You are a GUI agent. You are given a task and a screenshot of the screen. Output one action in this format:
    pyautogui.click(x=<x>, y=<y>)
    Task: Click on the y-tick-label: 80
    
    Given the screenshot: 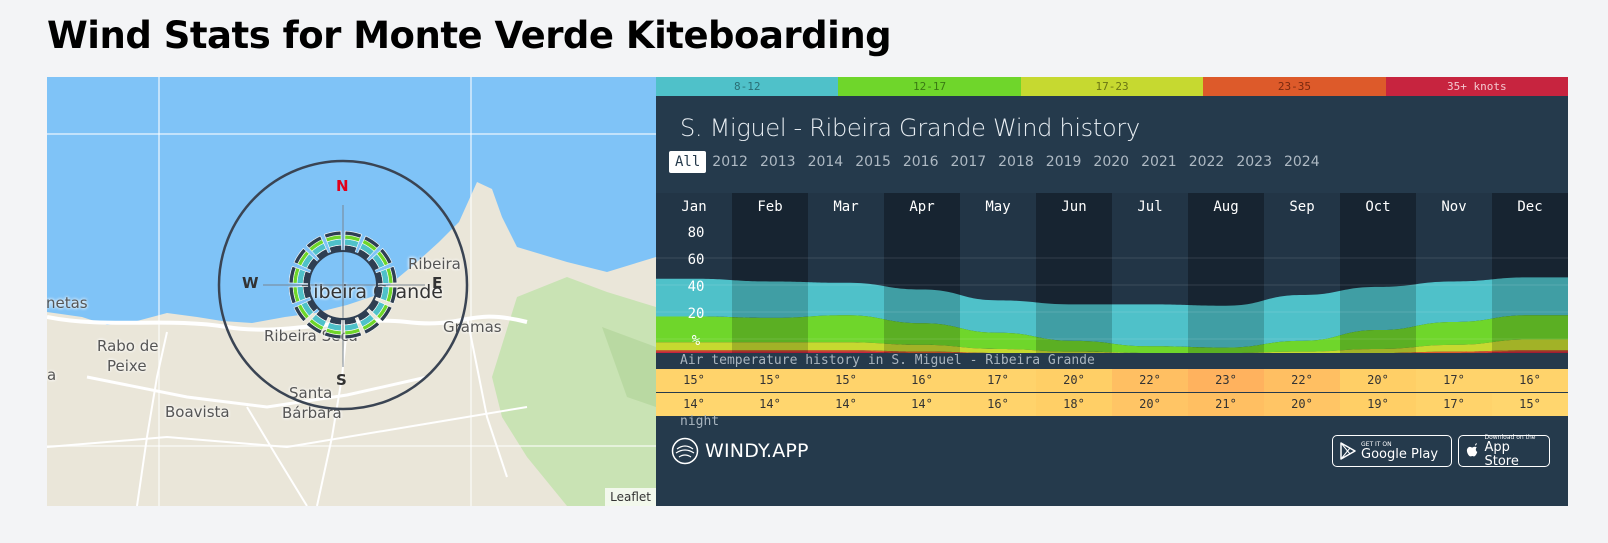 What is the action you would take?
    pyautogui.click(x=696, y=233)
    